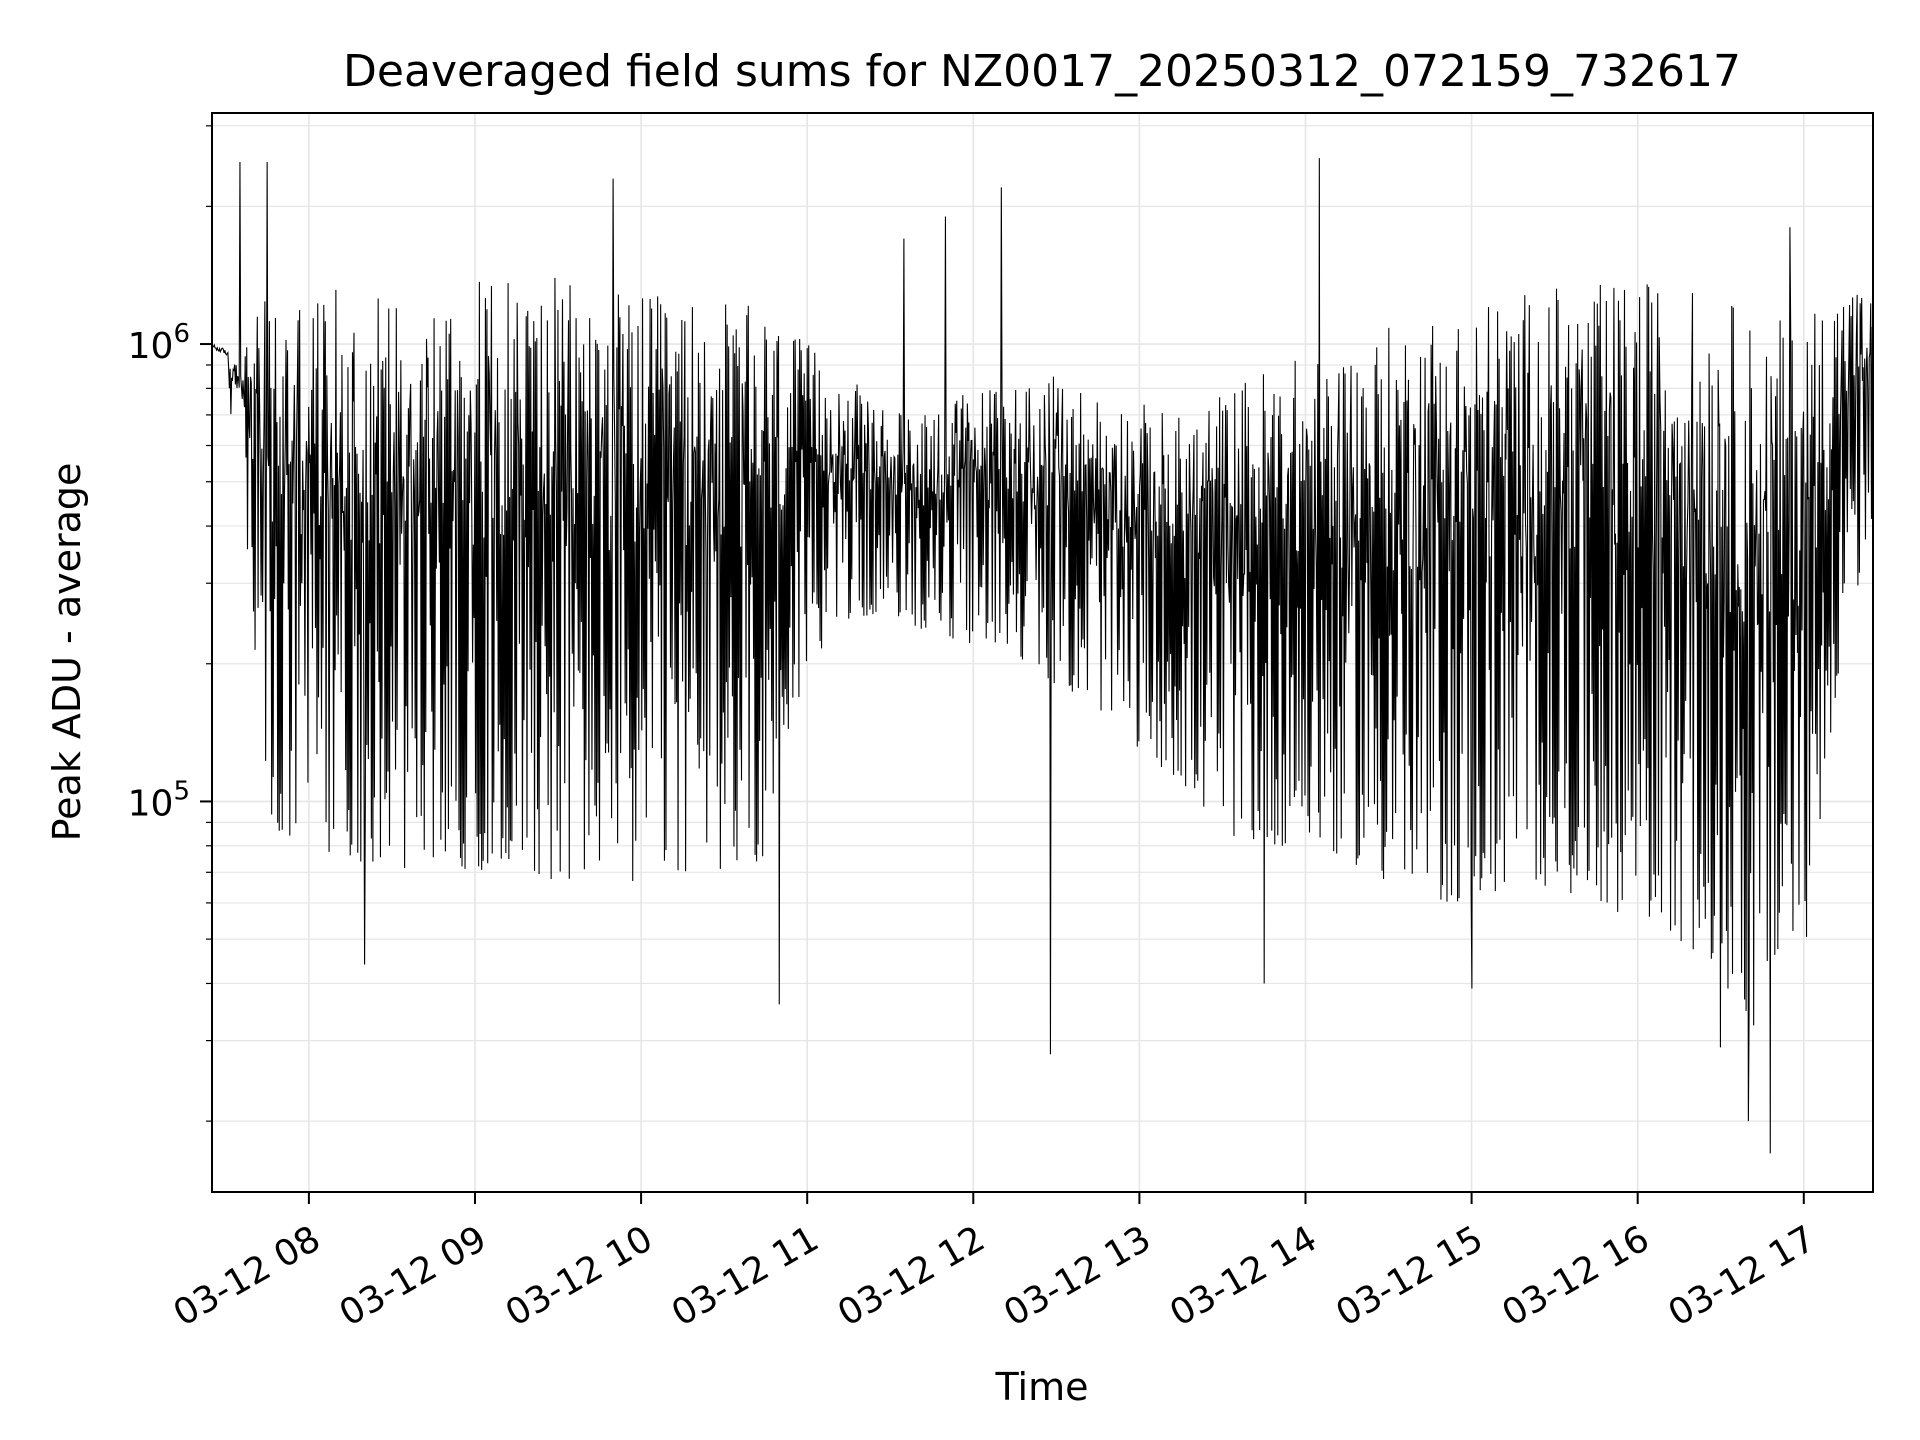  What do you see at coordinates (1042, 1387) in the screenshot?
I see `x-axis-label: Time` at bounding box center [1042, 1387].